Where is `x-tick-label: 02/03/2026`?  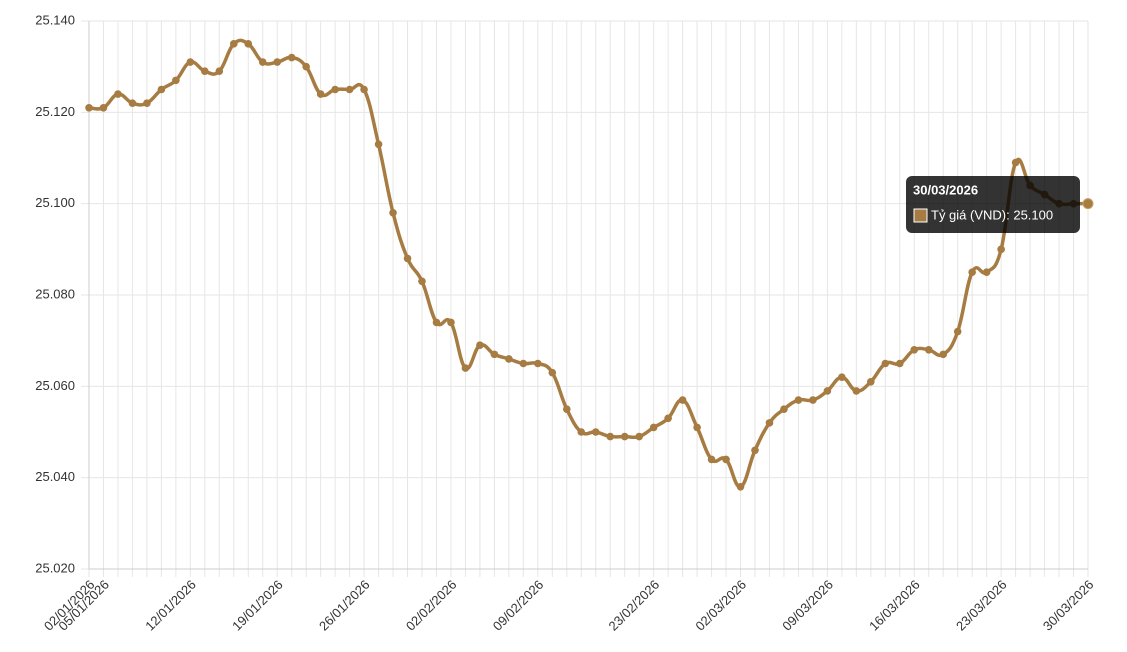
x-tick-label: 02/03/2026 is located at coordinates (720, 605).